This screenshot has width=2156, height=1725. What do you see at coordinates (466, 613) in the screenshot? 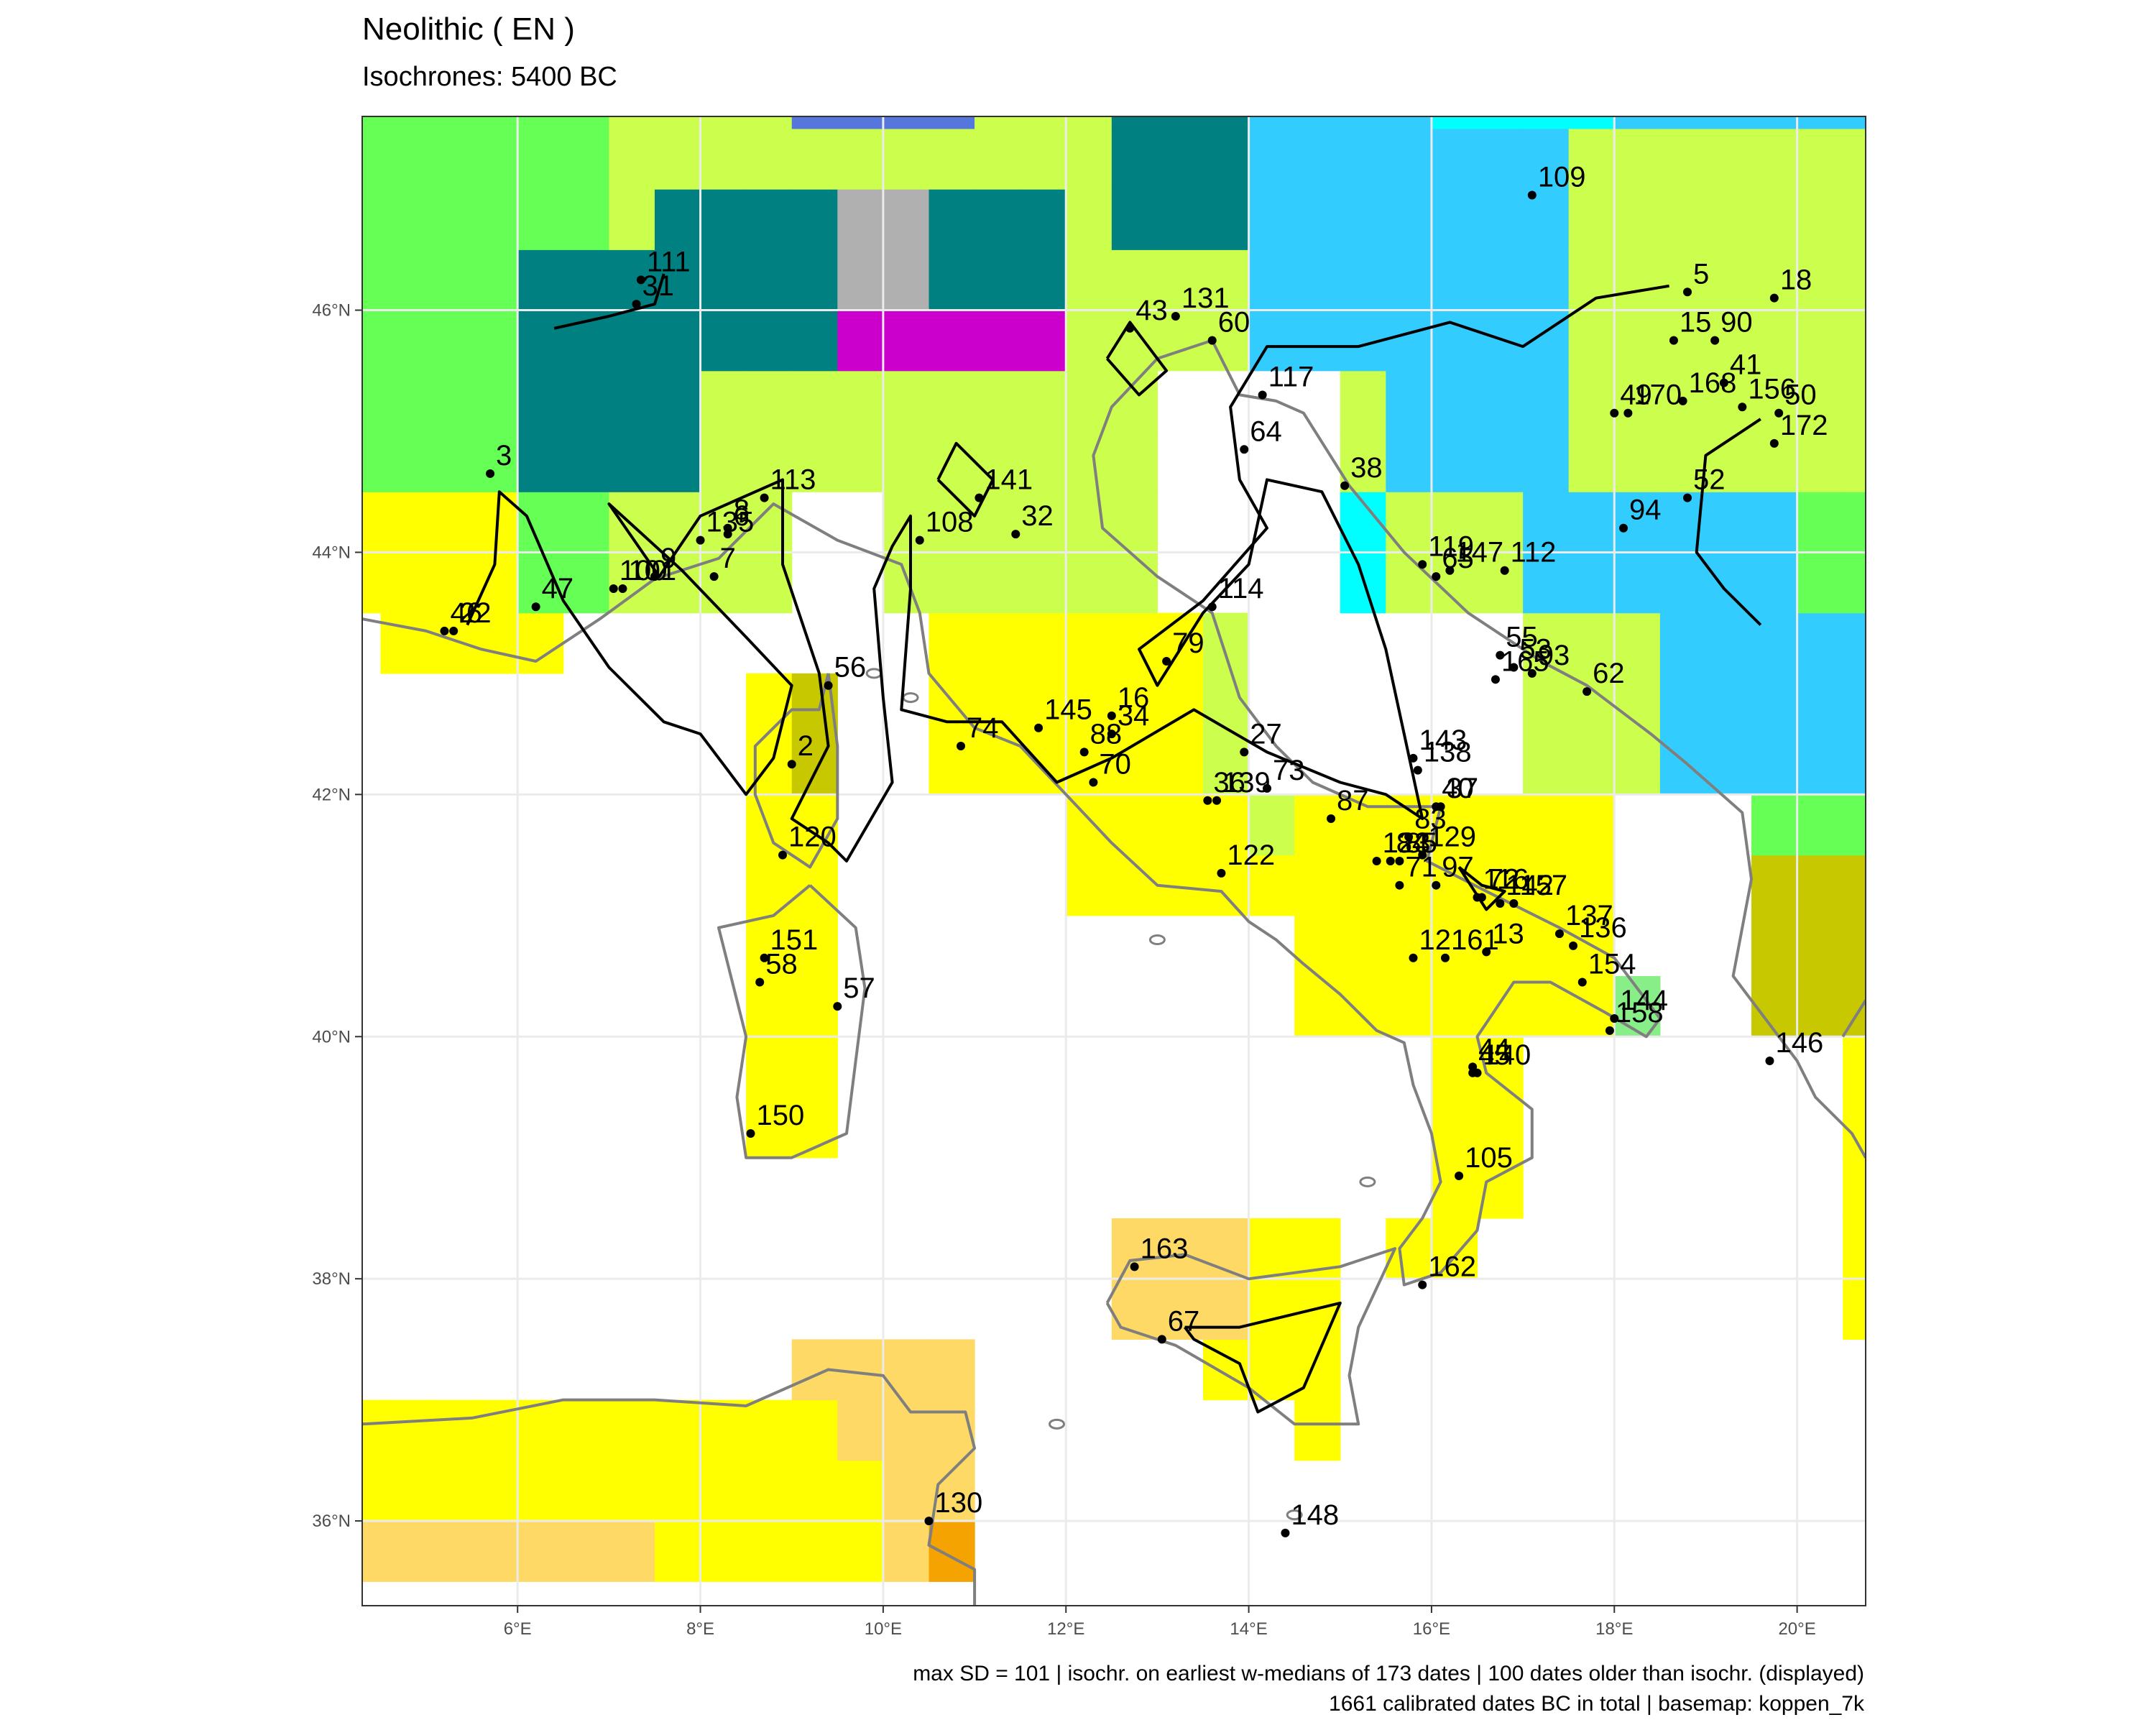
I see `site-label: 46` at bounding box center [466, 613].